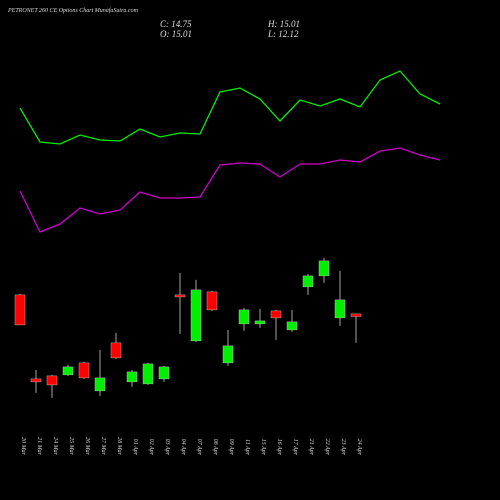 Image resolution: width=500 pixels, height=500 pixels. I want to click on low-text: L: 12.12, so click(283, 34).